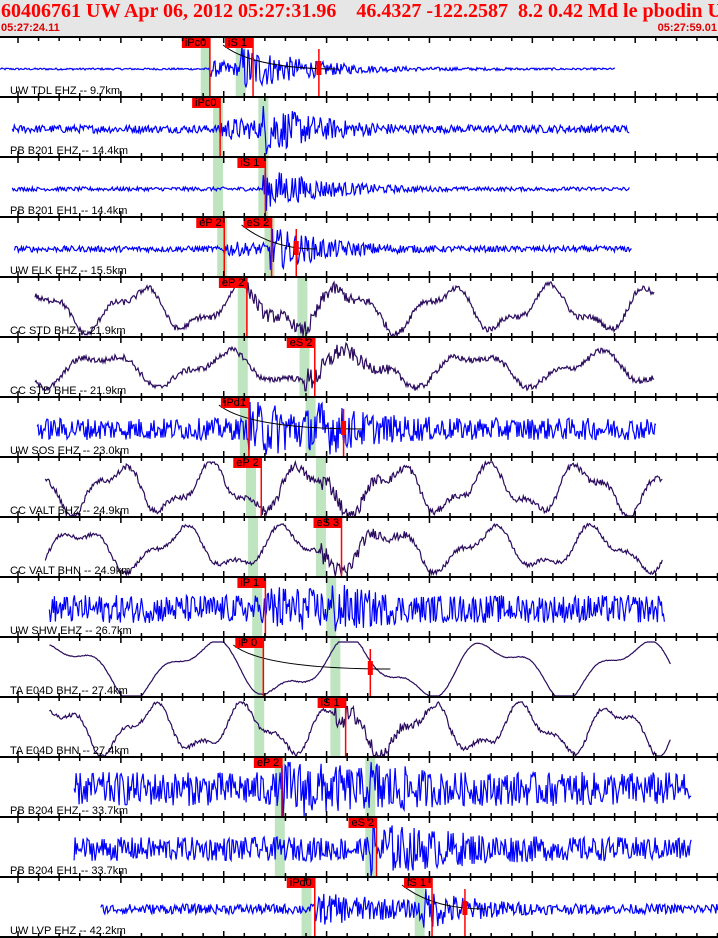  I want to click on trace-panel: iP 0 TA E04D BHZ -- 27.4km, so click(340, 667).